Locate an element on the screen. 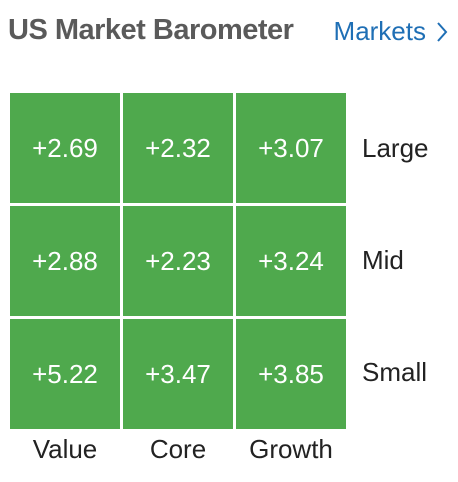 This screenshot has width=458, height=482. row-label-large: Large is located at coordinates (395, 148).